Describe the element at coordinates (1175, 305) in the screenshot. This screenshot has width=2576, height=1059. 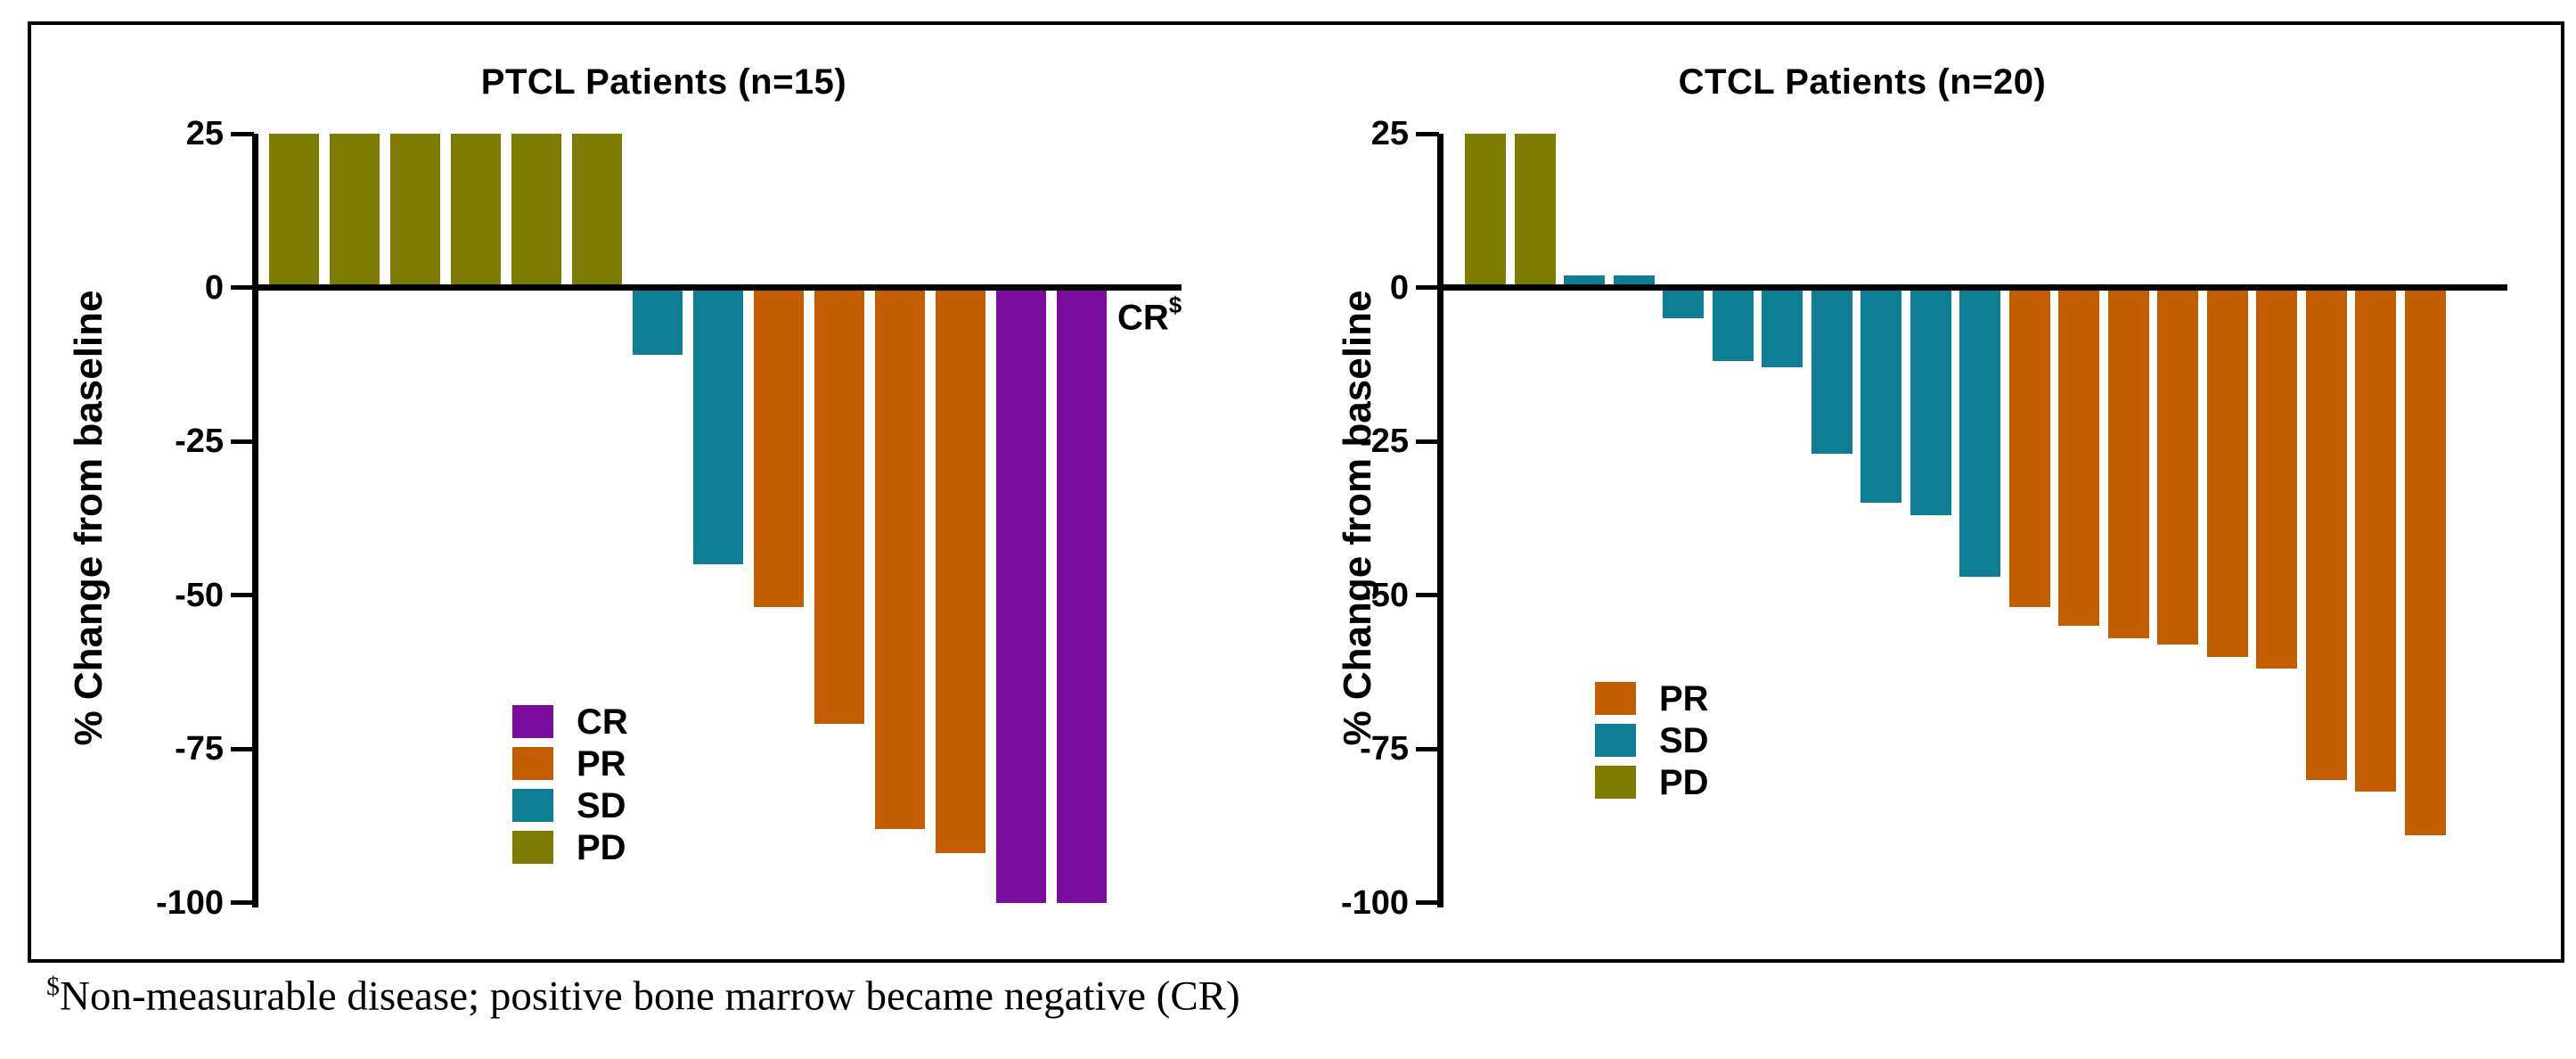
I see `cr-annotation-superscript: $` at that location.